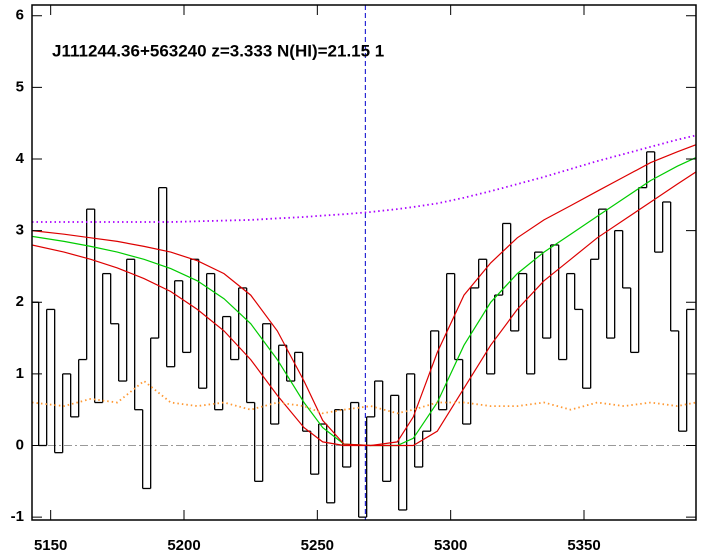 Image resolution: width=704 pixels, height=556 pixels. What do you see at coordinates (50, 545) in the screenshot?
I see `x-tick-label: 5150` at bounding box center [50, 545].